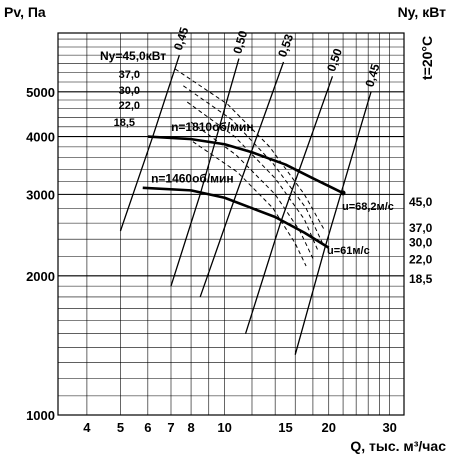 The image size is (450, 455). What do you see at coordinates (147, 427) in the screenshot?
I see `x-tick-label: 6` at bounding box center [147, 427].